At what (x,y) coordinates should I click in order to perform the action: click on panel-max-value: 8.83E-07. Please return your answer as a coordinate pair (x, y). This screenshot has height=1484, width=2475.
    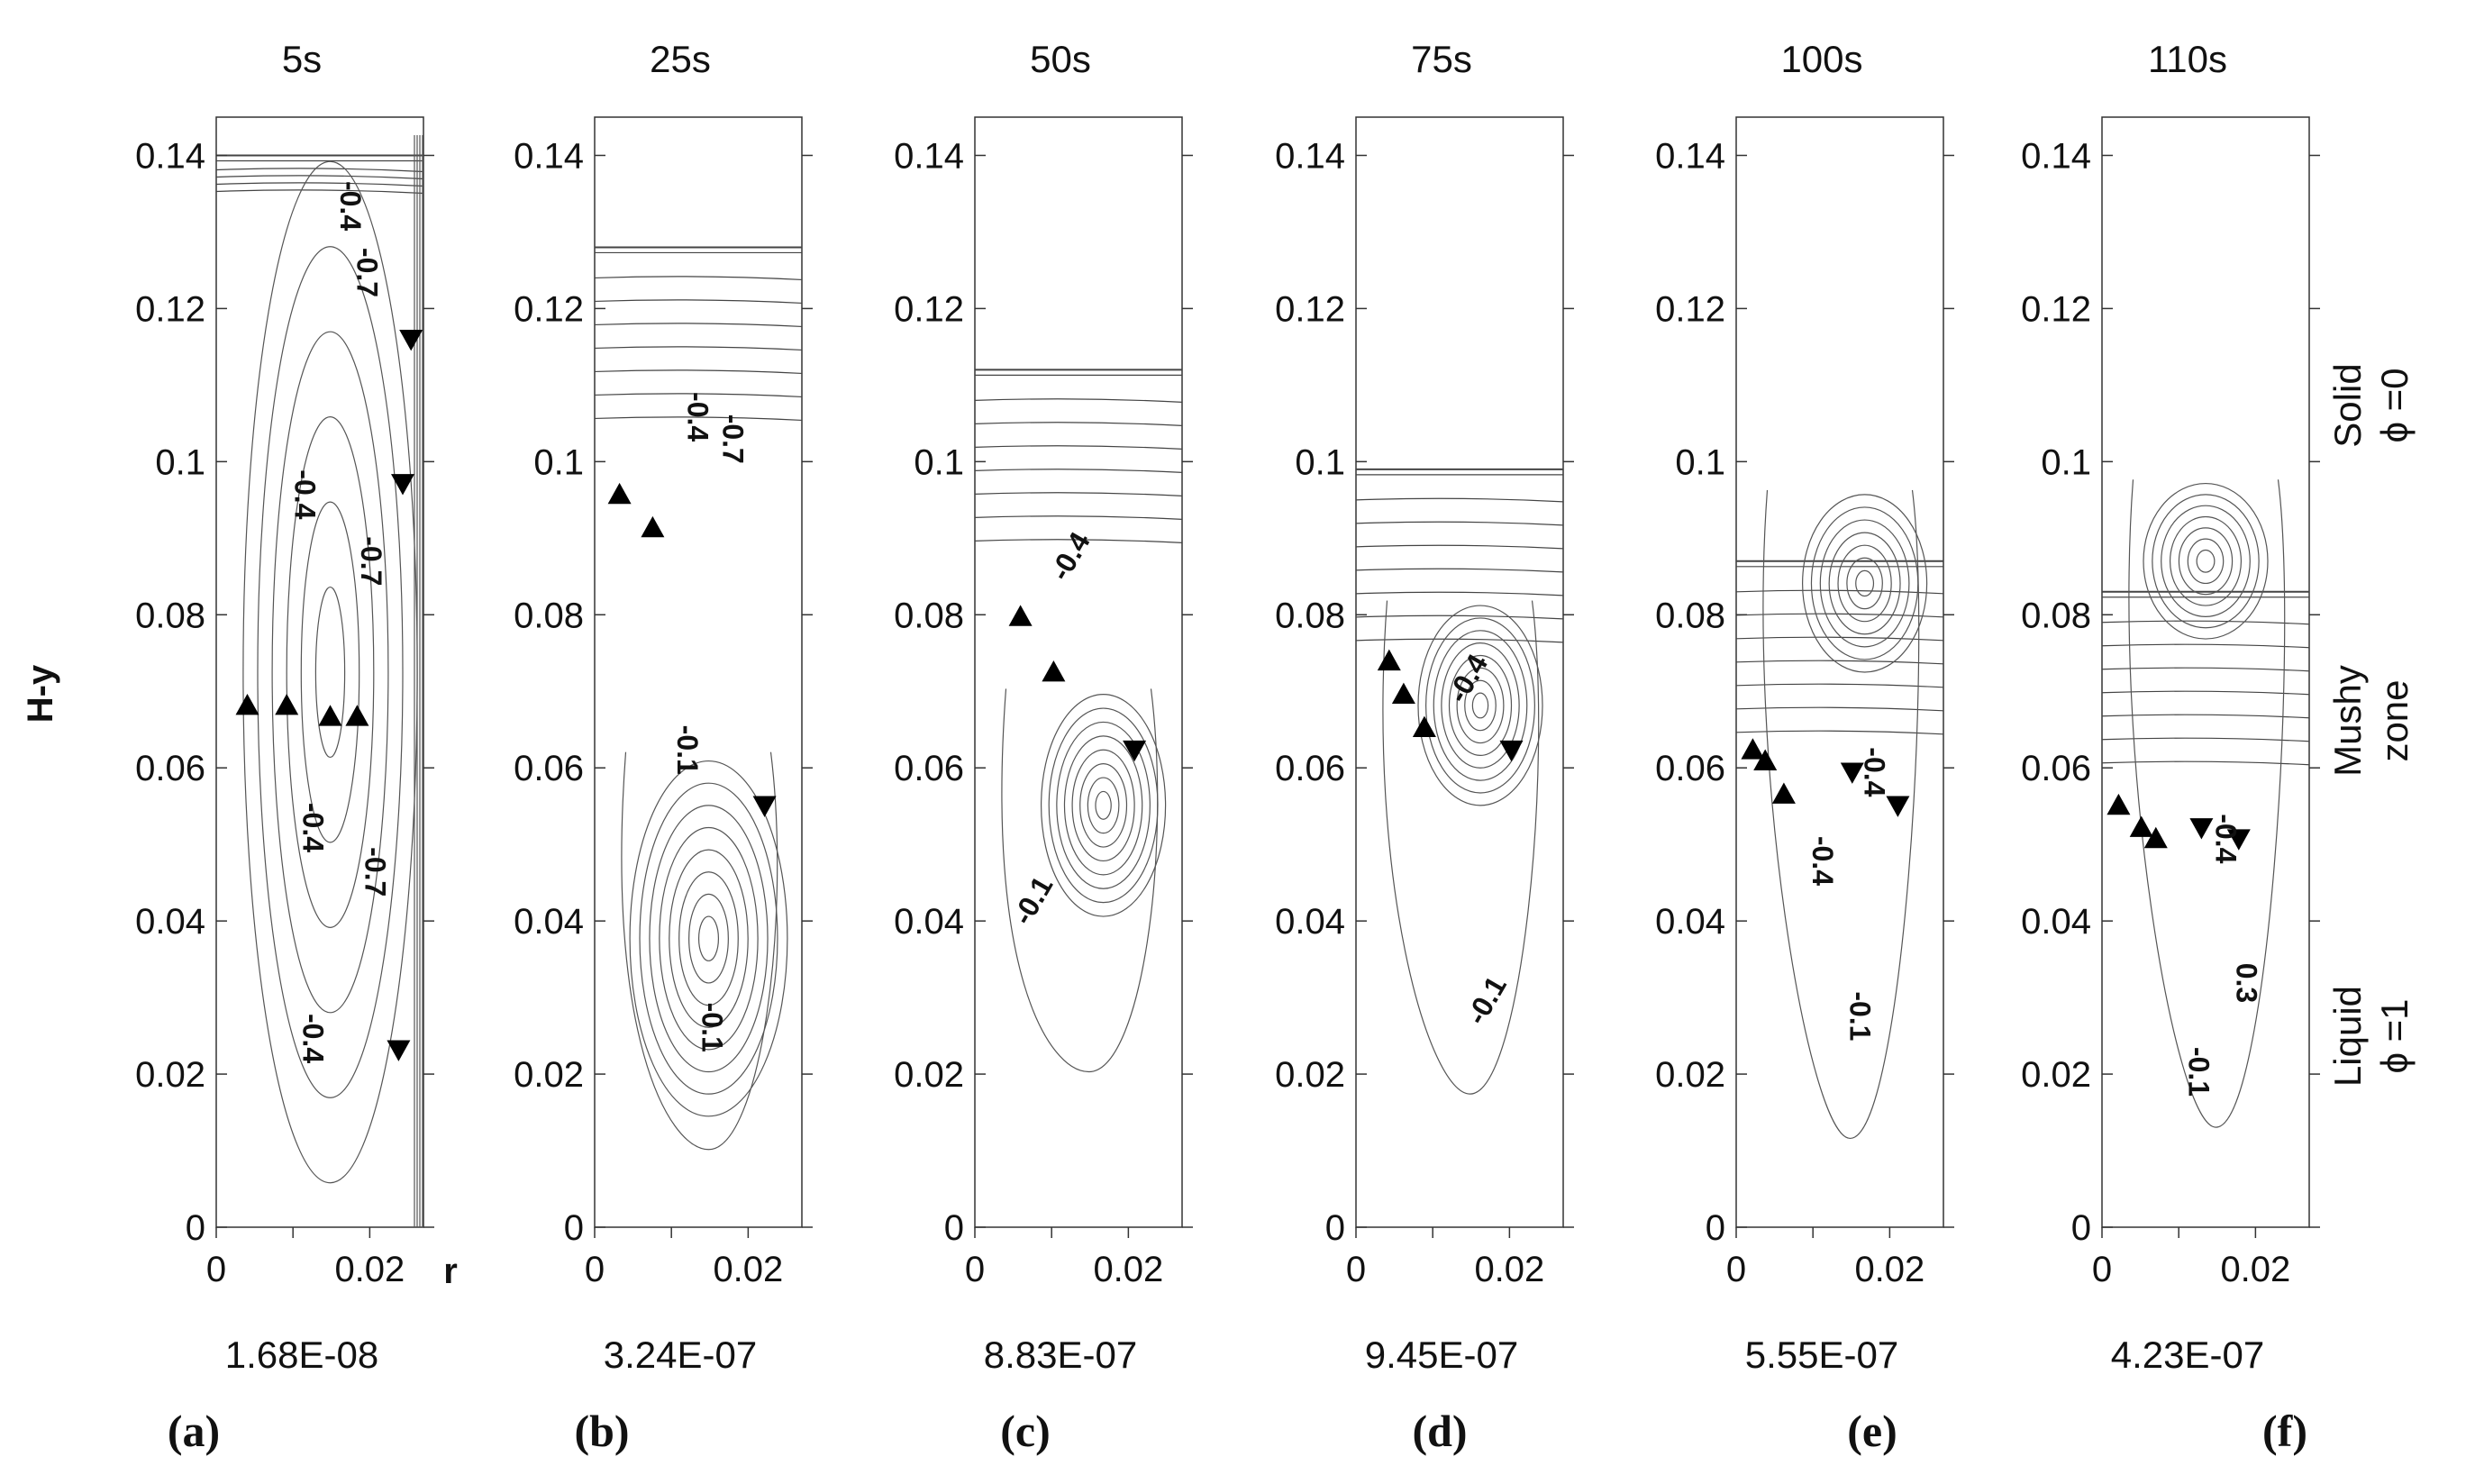
    Looking at the image, I should click on (1060, 1355).